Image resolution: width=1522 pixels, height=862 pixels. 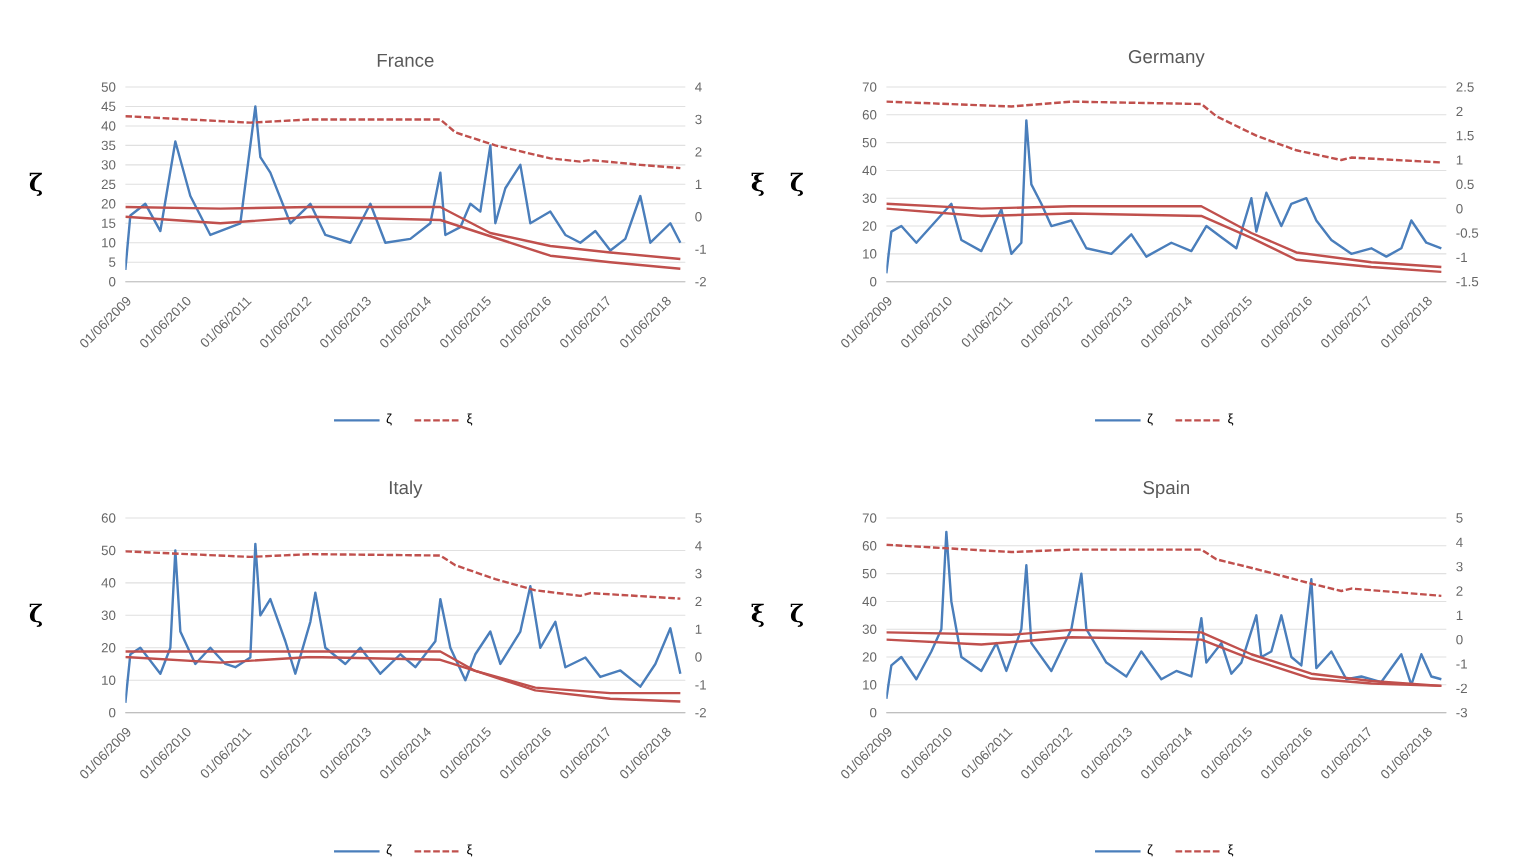 I want to click on chart-title: Germany, so click(x=1166, y=58).